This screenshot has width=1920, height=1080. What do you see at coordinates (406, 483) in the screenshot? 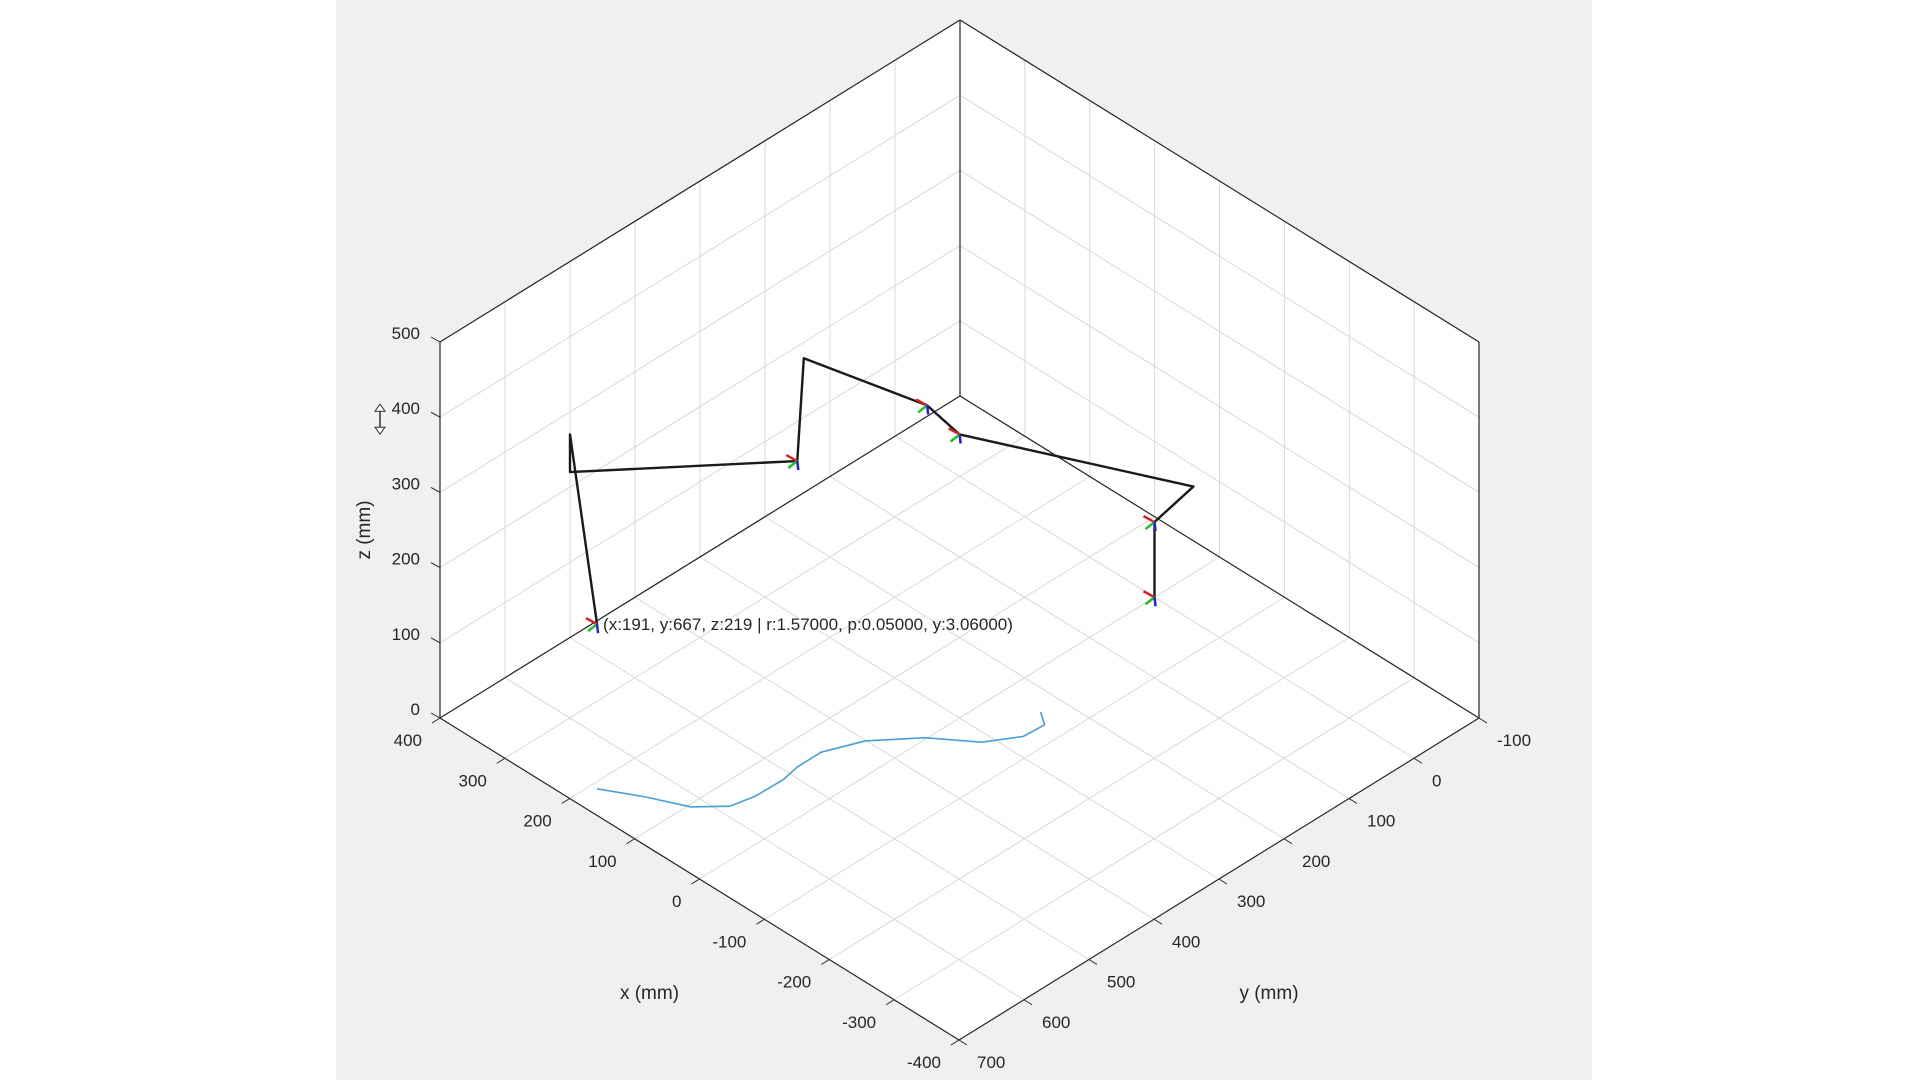
I see `z-tick-label: 300` at bounding box center [406, 483].